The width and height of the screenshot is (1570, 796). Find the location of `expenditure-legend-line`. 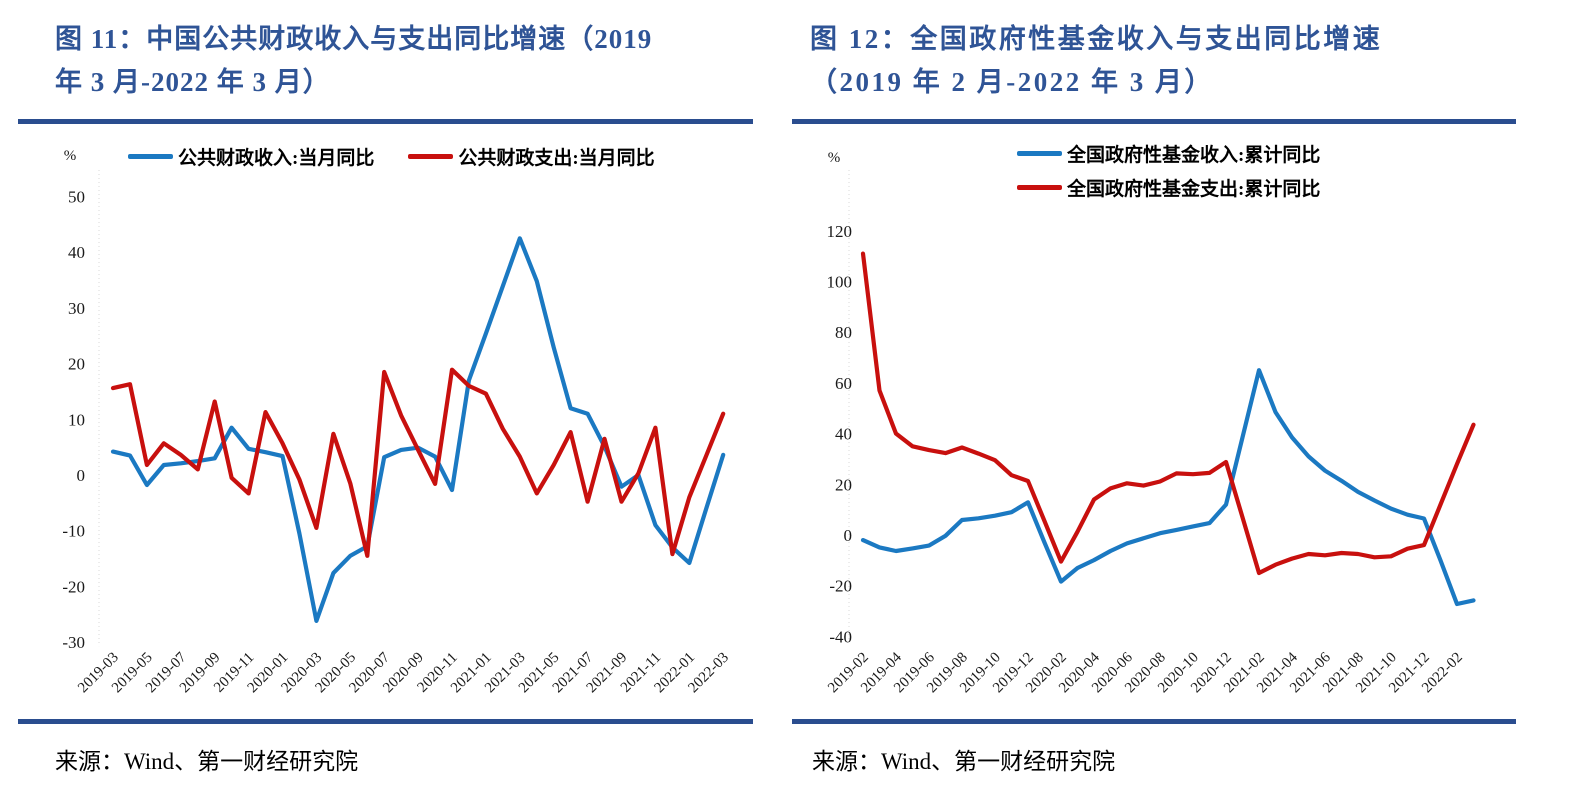

expenditure-legend-line is located at coordinates (431, 156).